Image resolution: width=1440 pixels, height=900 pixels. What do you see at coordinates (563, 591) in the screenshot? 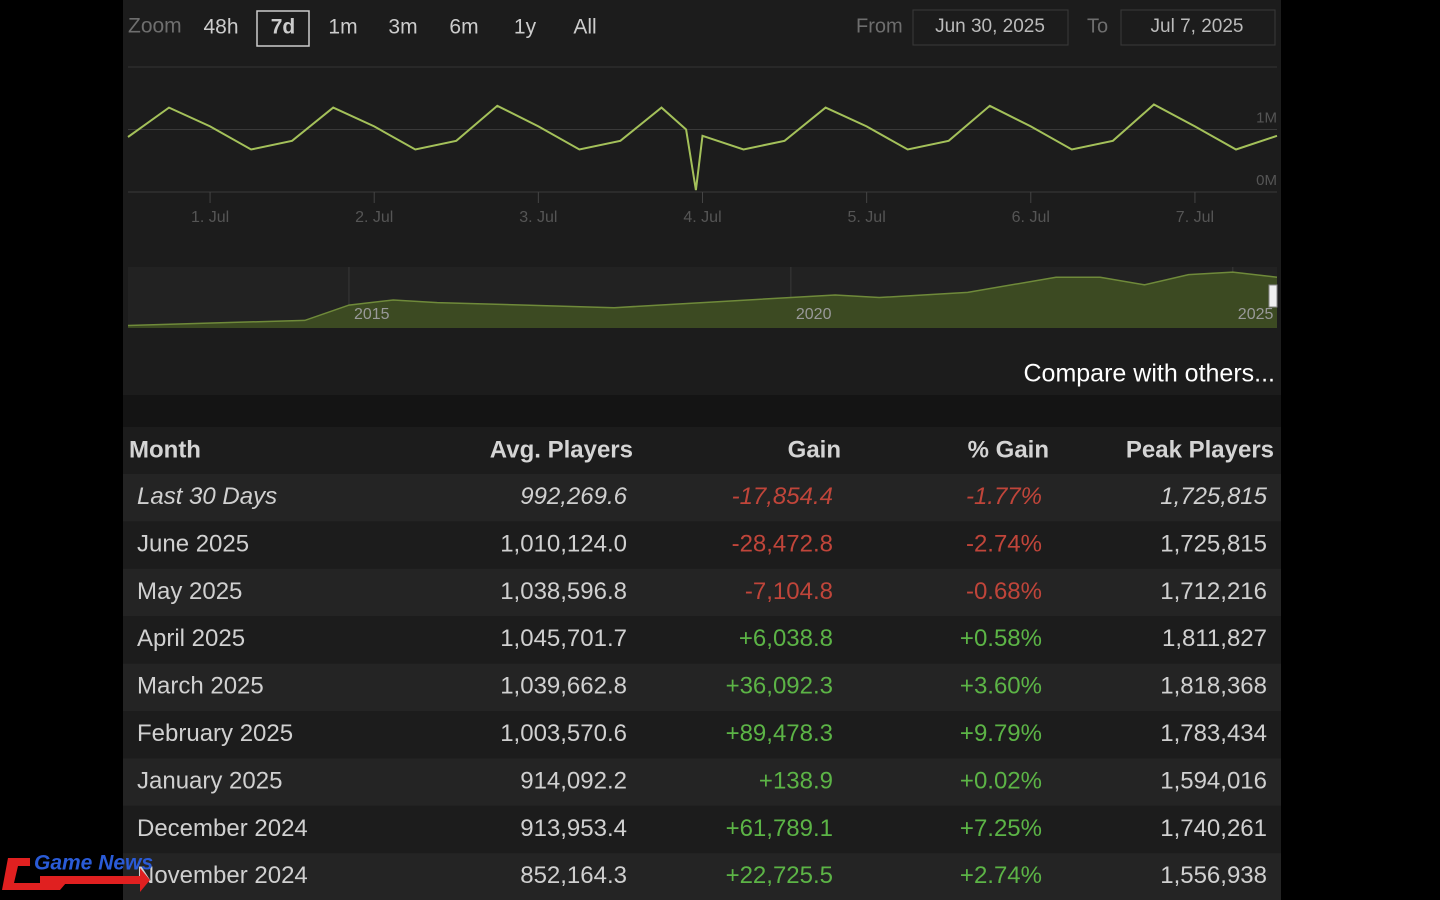
I see `table-cell: 1,038,596.8` at bounding box center [563, 591].